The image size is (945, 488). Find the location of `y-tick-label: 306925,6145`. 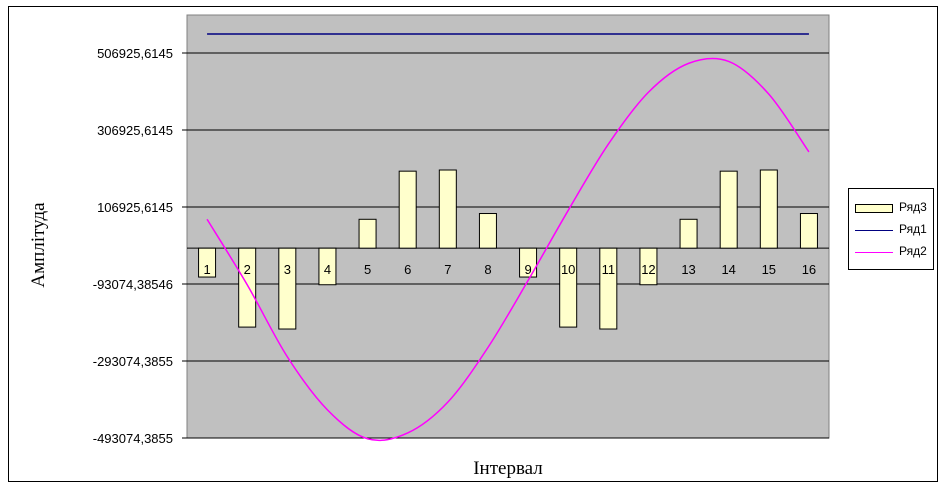

y-tick-label: 306925,6145 is located at coordinates (135, 130).